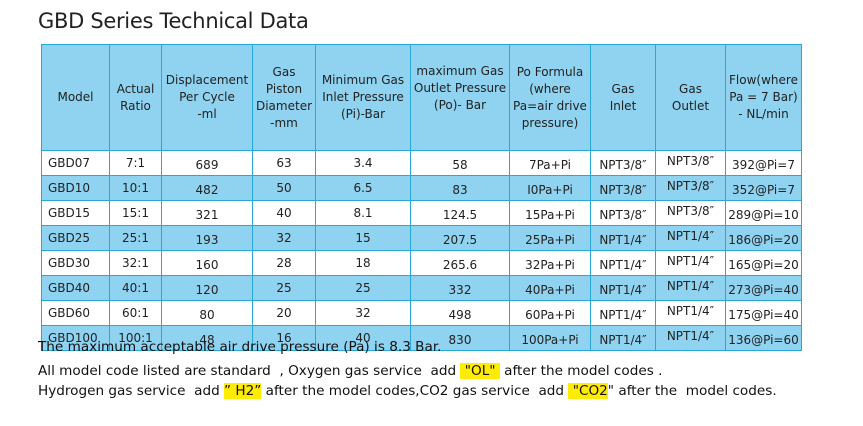 This screenshot has height=426, width=863. Describe the element at coordinates (480, 371) in the screenshot. I see `highlight-ol: "OL"` at that location.